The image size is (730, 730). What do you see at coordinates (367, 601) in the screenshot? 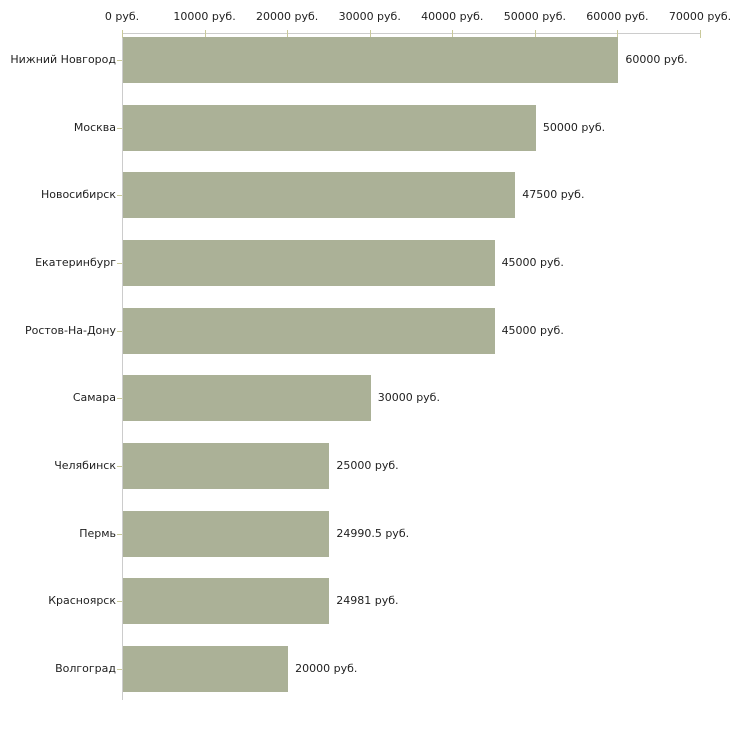
I see `value-label: 24981 руб.` at bounding box center [367, 601].